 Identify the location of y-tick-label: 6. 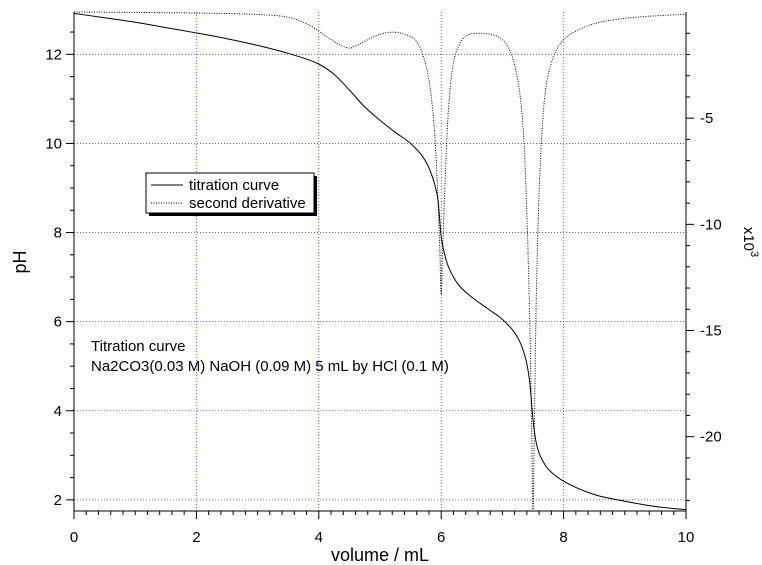
(58, 322).